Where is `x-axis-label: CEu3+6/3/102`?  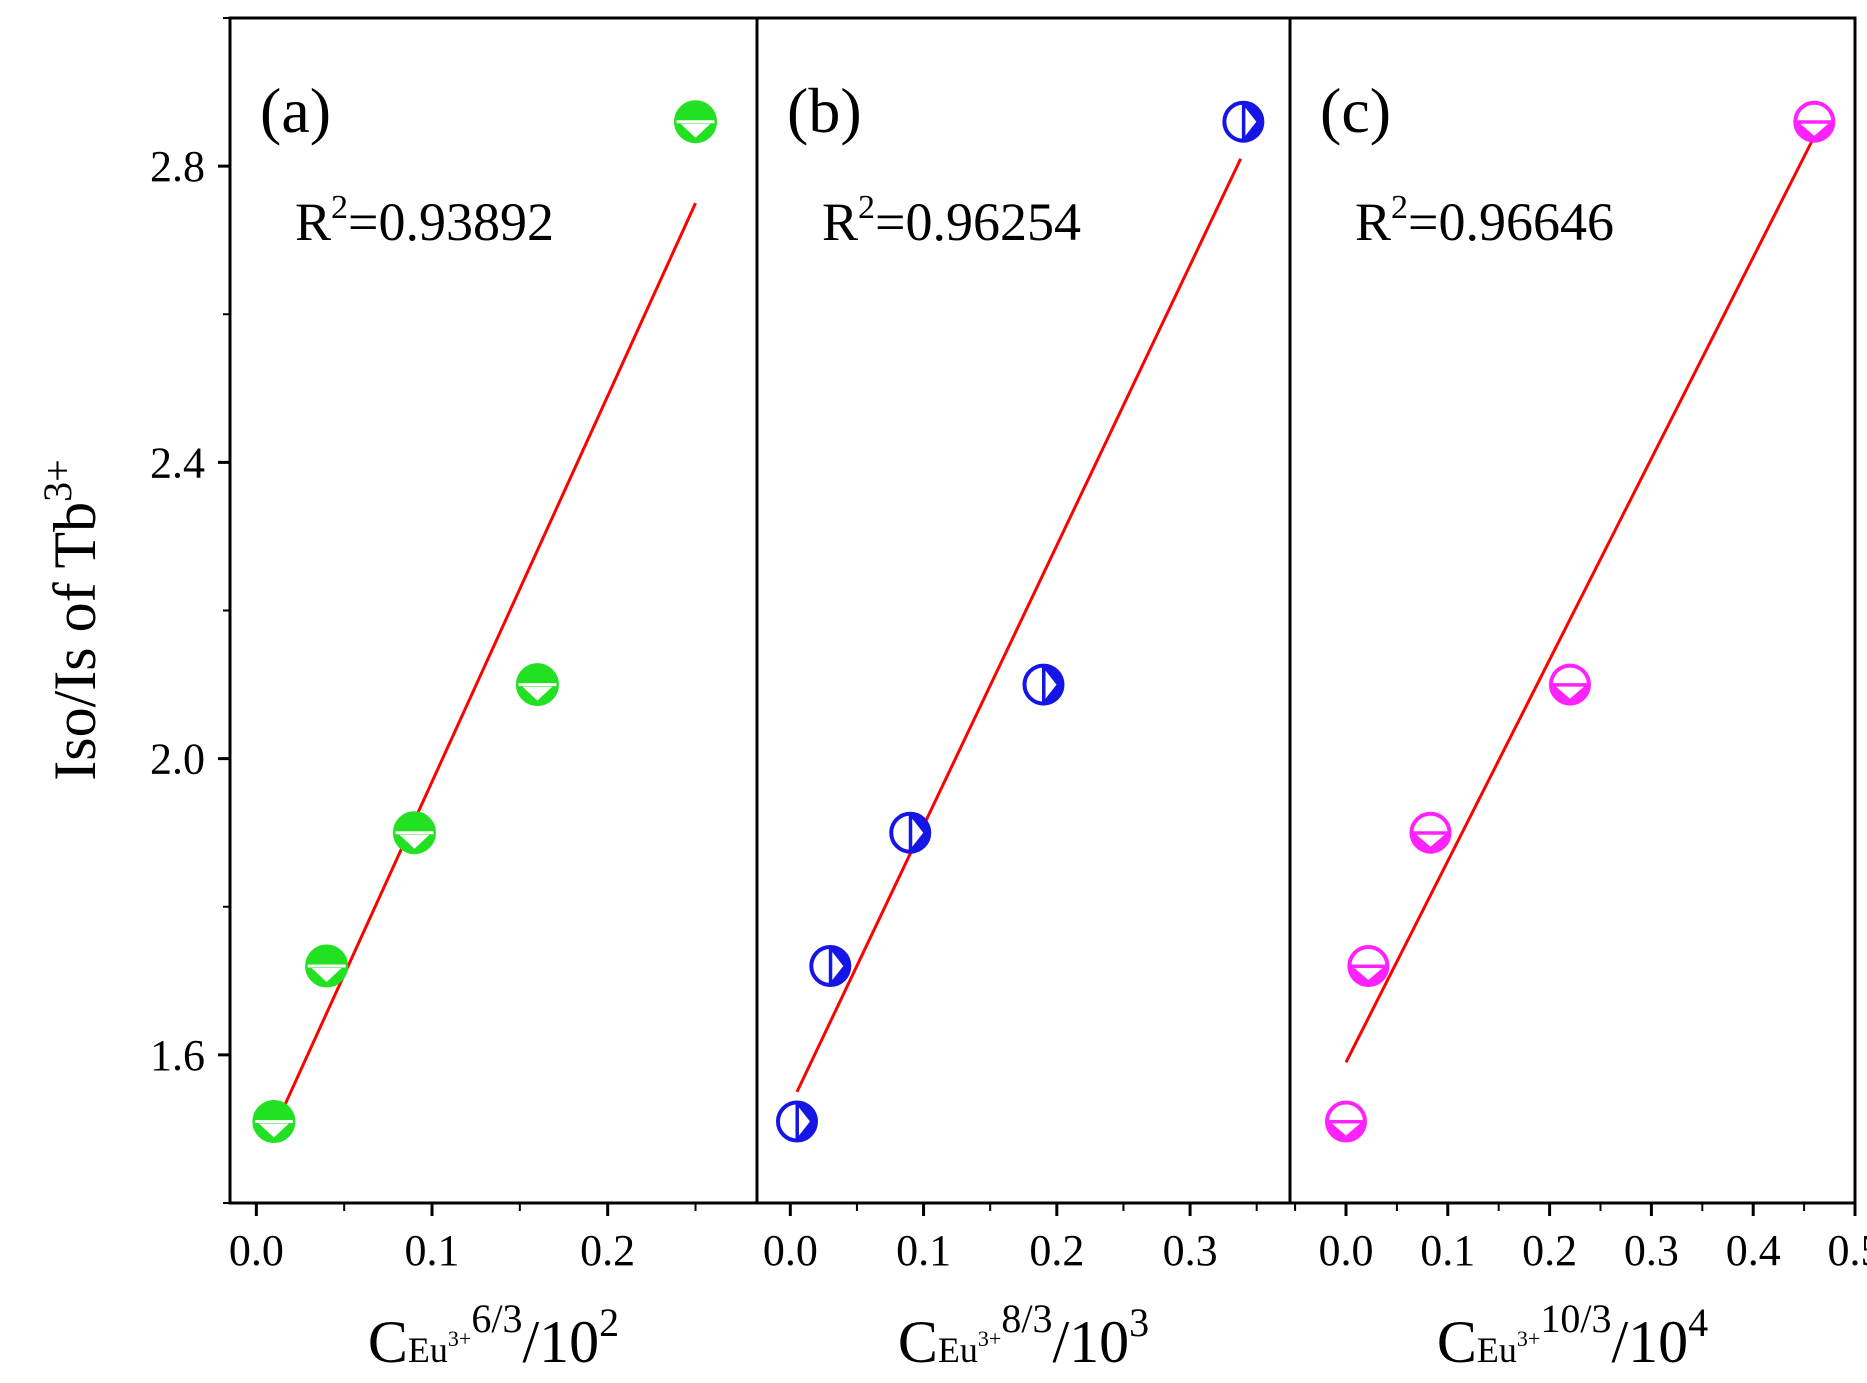 x-axis-label: CEu3+6/3/102 is located at coordinates (493, 1335).